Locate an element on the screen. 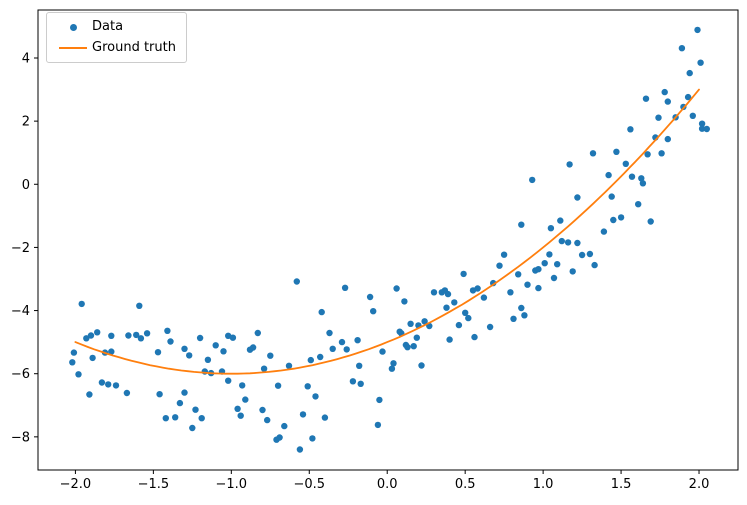 The height and width of the screenshot is (505, 747). legend-entry-ground-truth: Ground truth is located at coordinates (115, 48).